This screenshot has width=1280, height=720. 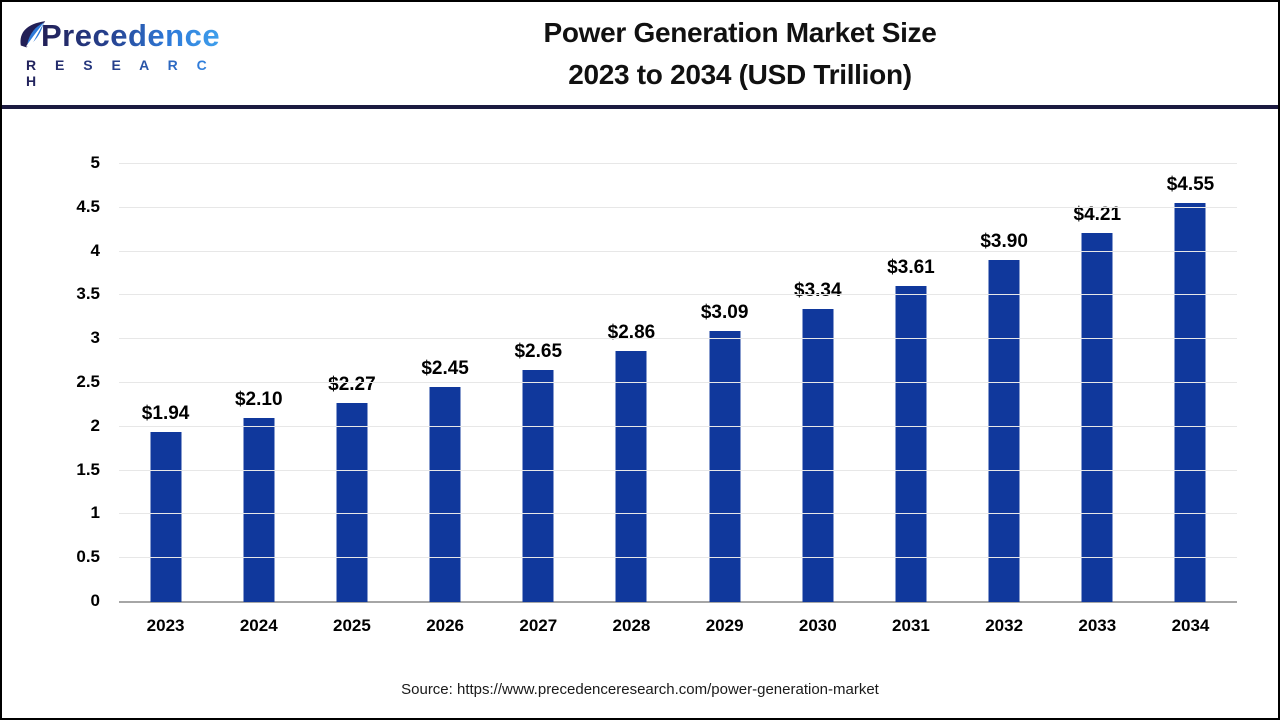 What do you see at coordinates (1190, 625) in the screenshot?
I see `x-tick-label-2034: 2034` at bounding box center [1190, 625].